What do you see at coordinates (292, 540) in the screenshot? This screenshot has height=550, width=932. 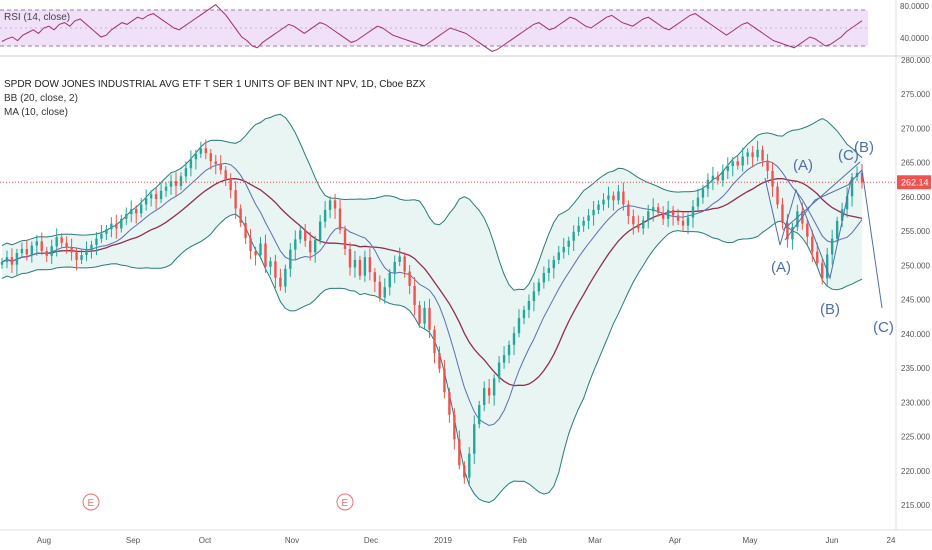 I see `time-tick-label: Nov` at bounding box center [292, 540].